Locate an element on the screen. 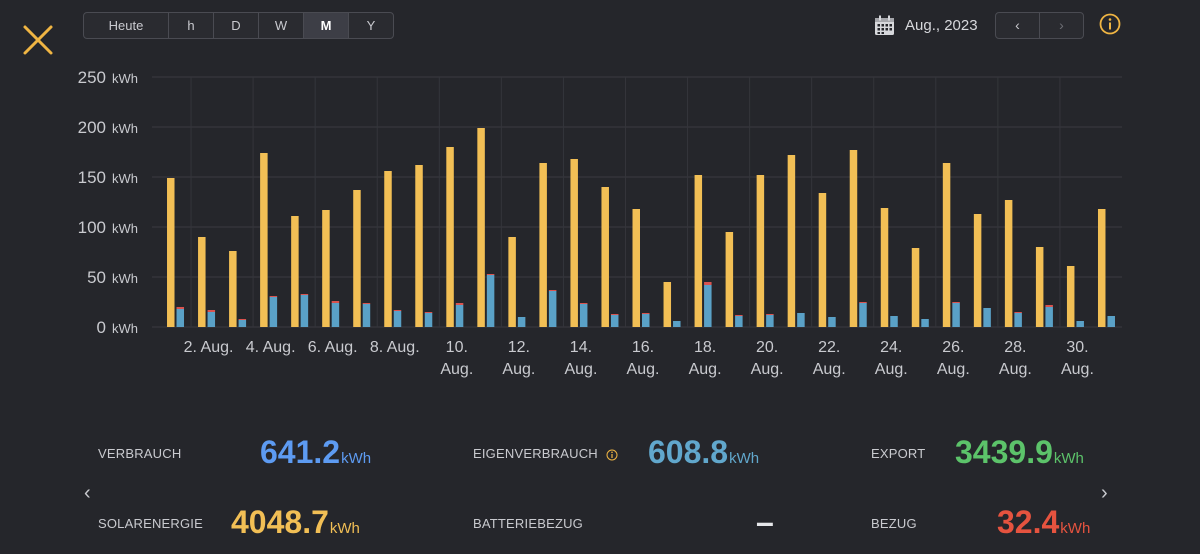  date-picker: Aug., 2023 is located at coordinates (926, 25).